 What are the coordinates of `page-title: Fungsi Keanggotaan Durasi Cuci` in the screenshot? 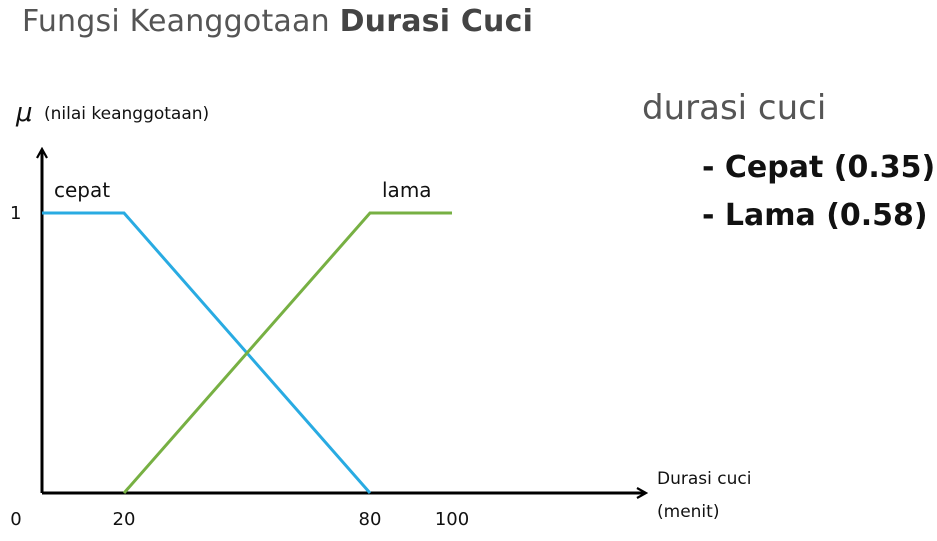 It's located at (277, 21).